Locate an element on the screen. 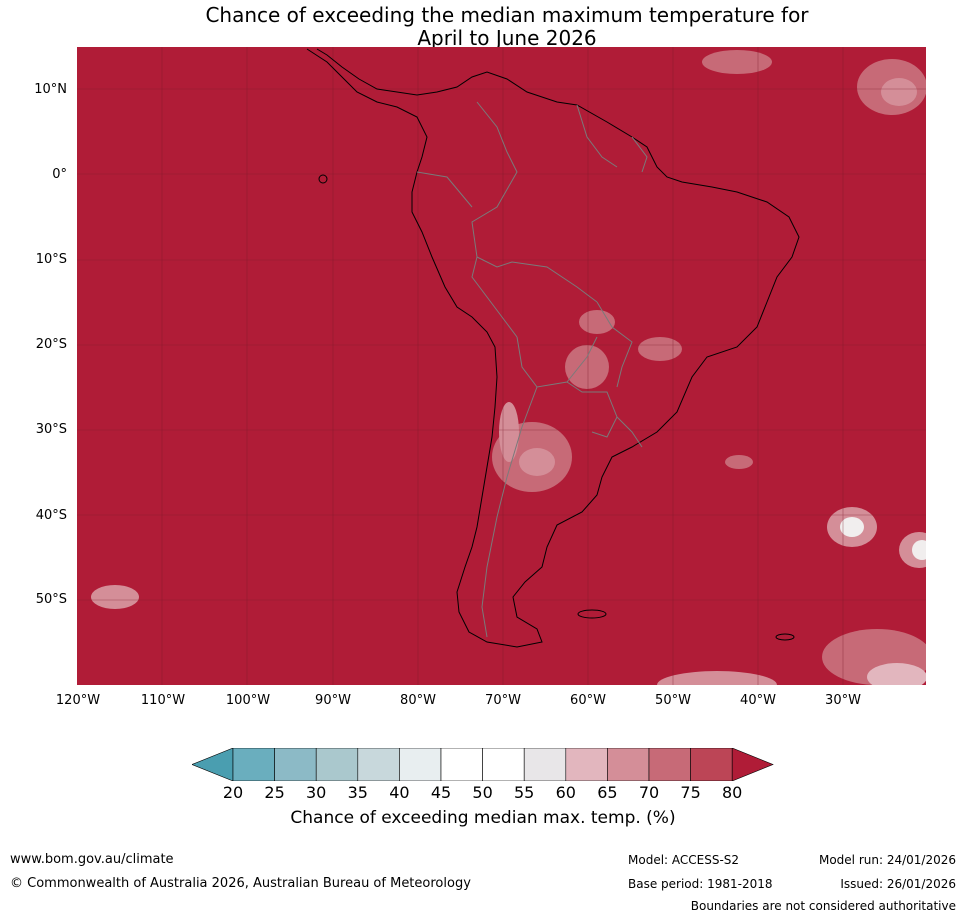 The image size is (965, 919). lon-label-60w: 60°W is located at coordinates (588, 700).